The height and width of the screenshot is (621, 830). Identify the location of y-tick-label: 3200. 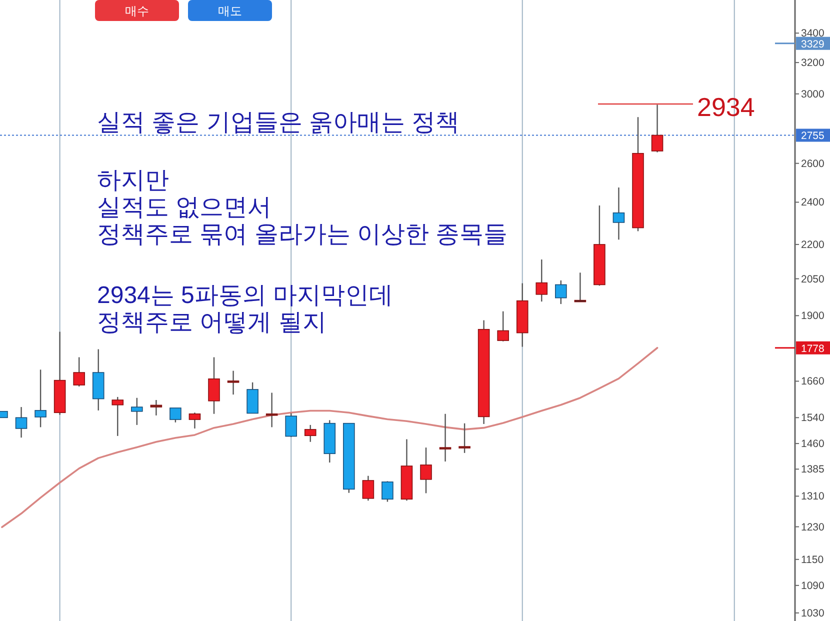
(813, 63).